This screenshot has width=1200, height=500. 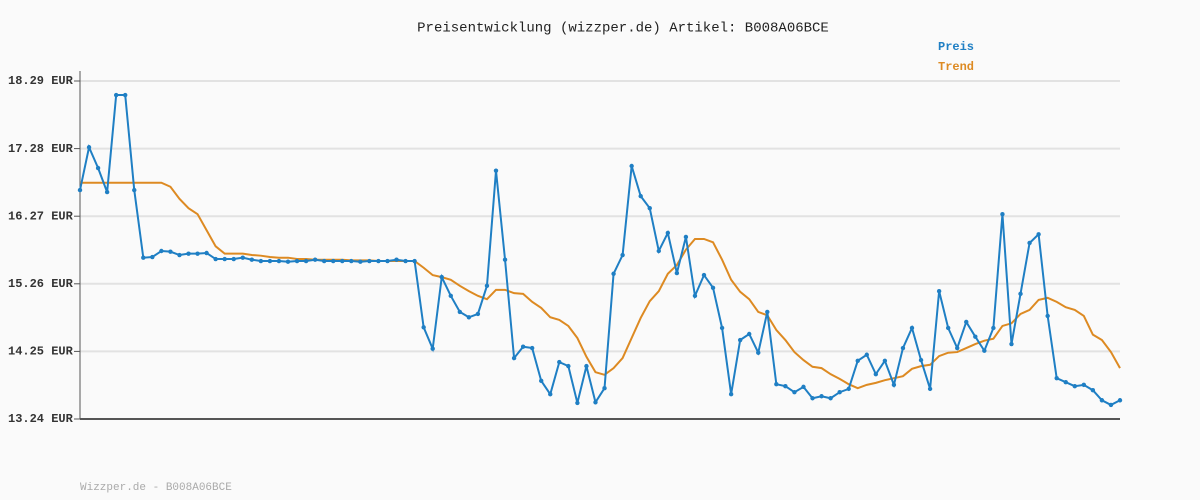 What do you see at coordinates (41, 149) in the screenshot?
I see `y-tick-label: 17.28 EUR` at bounding box center [41, 149].